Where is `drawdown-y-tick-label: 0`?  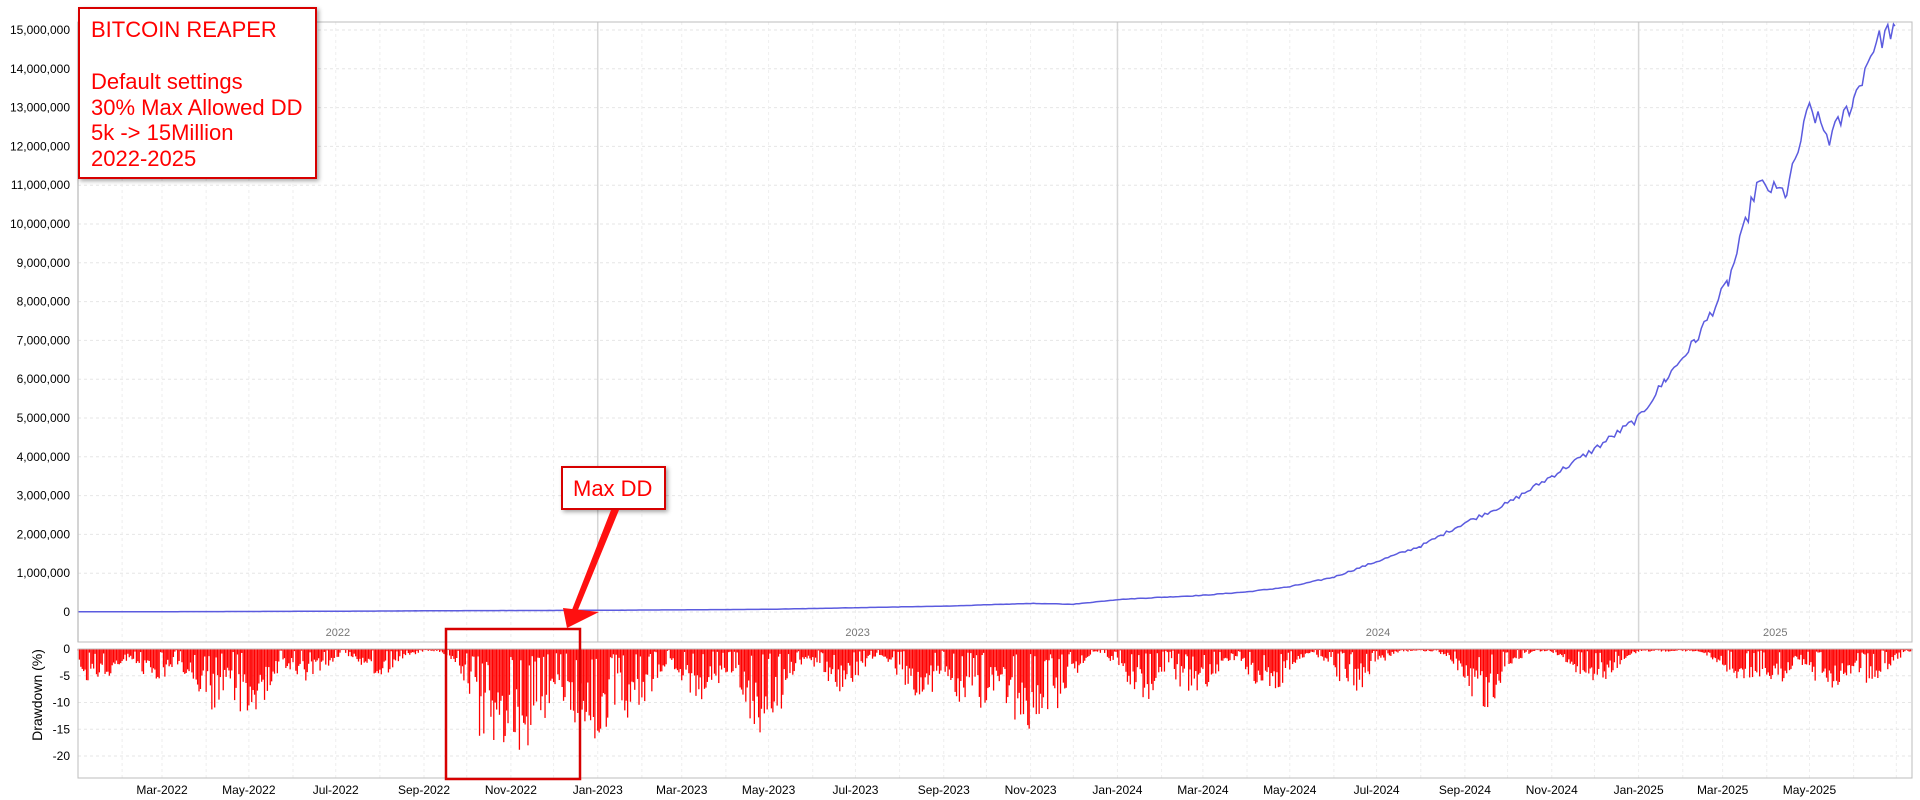
drawdown-y-tick-label: 0 is located at coordinates (66, 649).